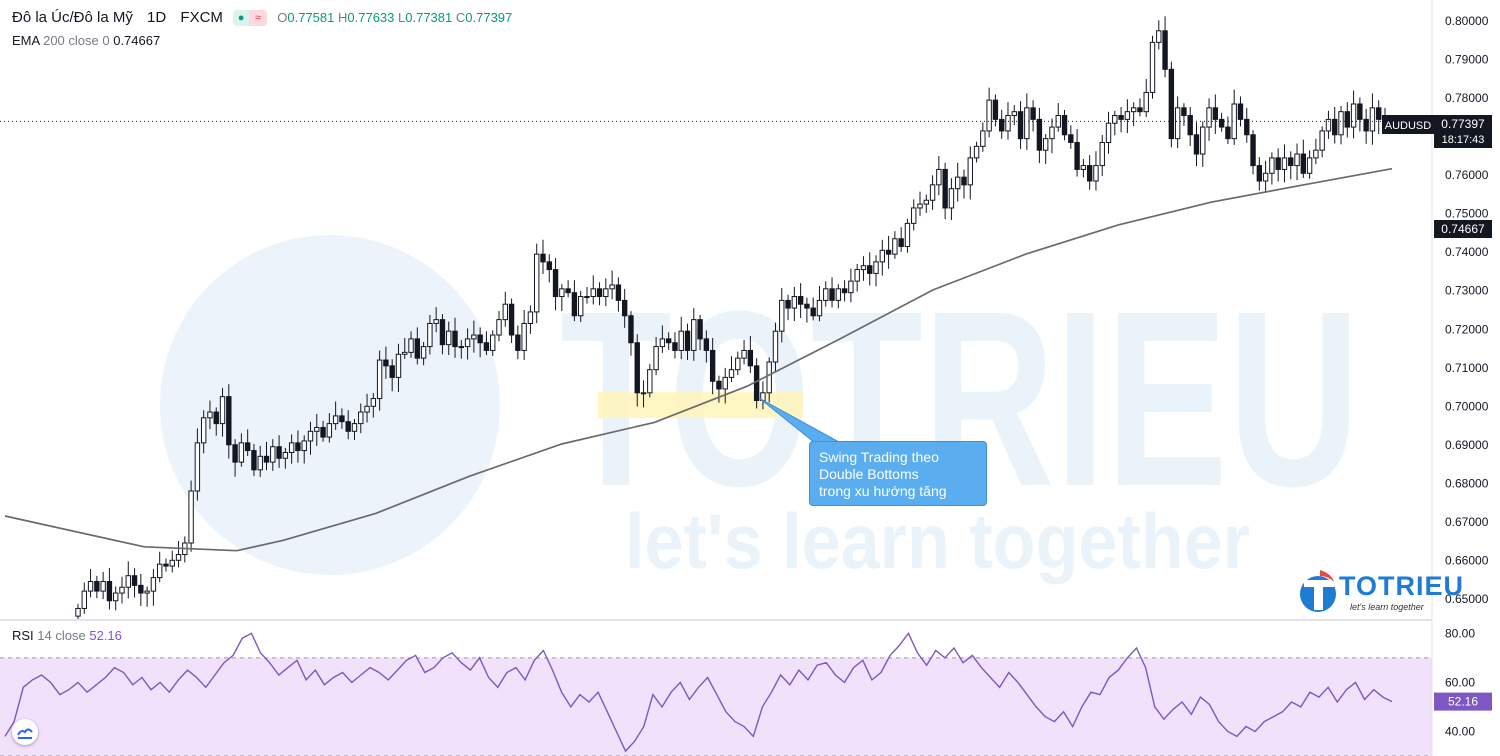 The height and width of the screenshot is (756, 1500). I want to click on rsi-band, so click(716, 706).